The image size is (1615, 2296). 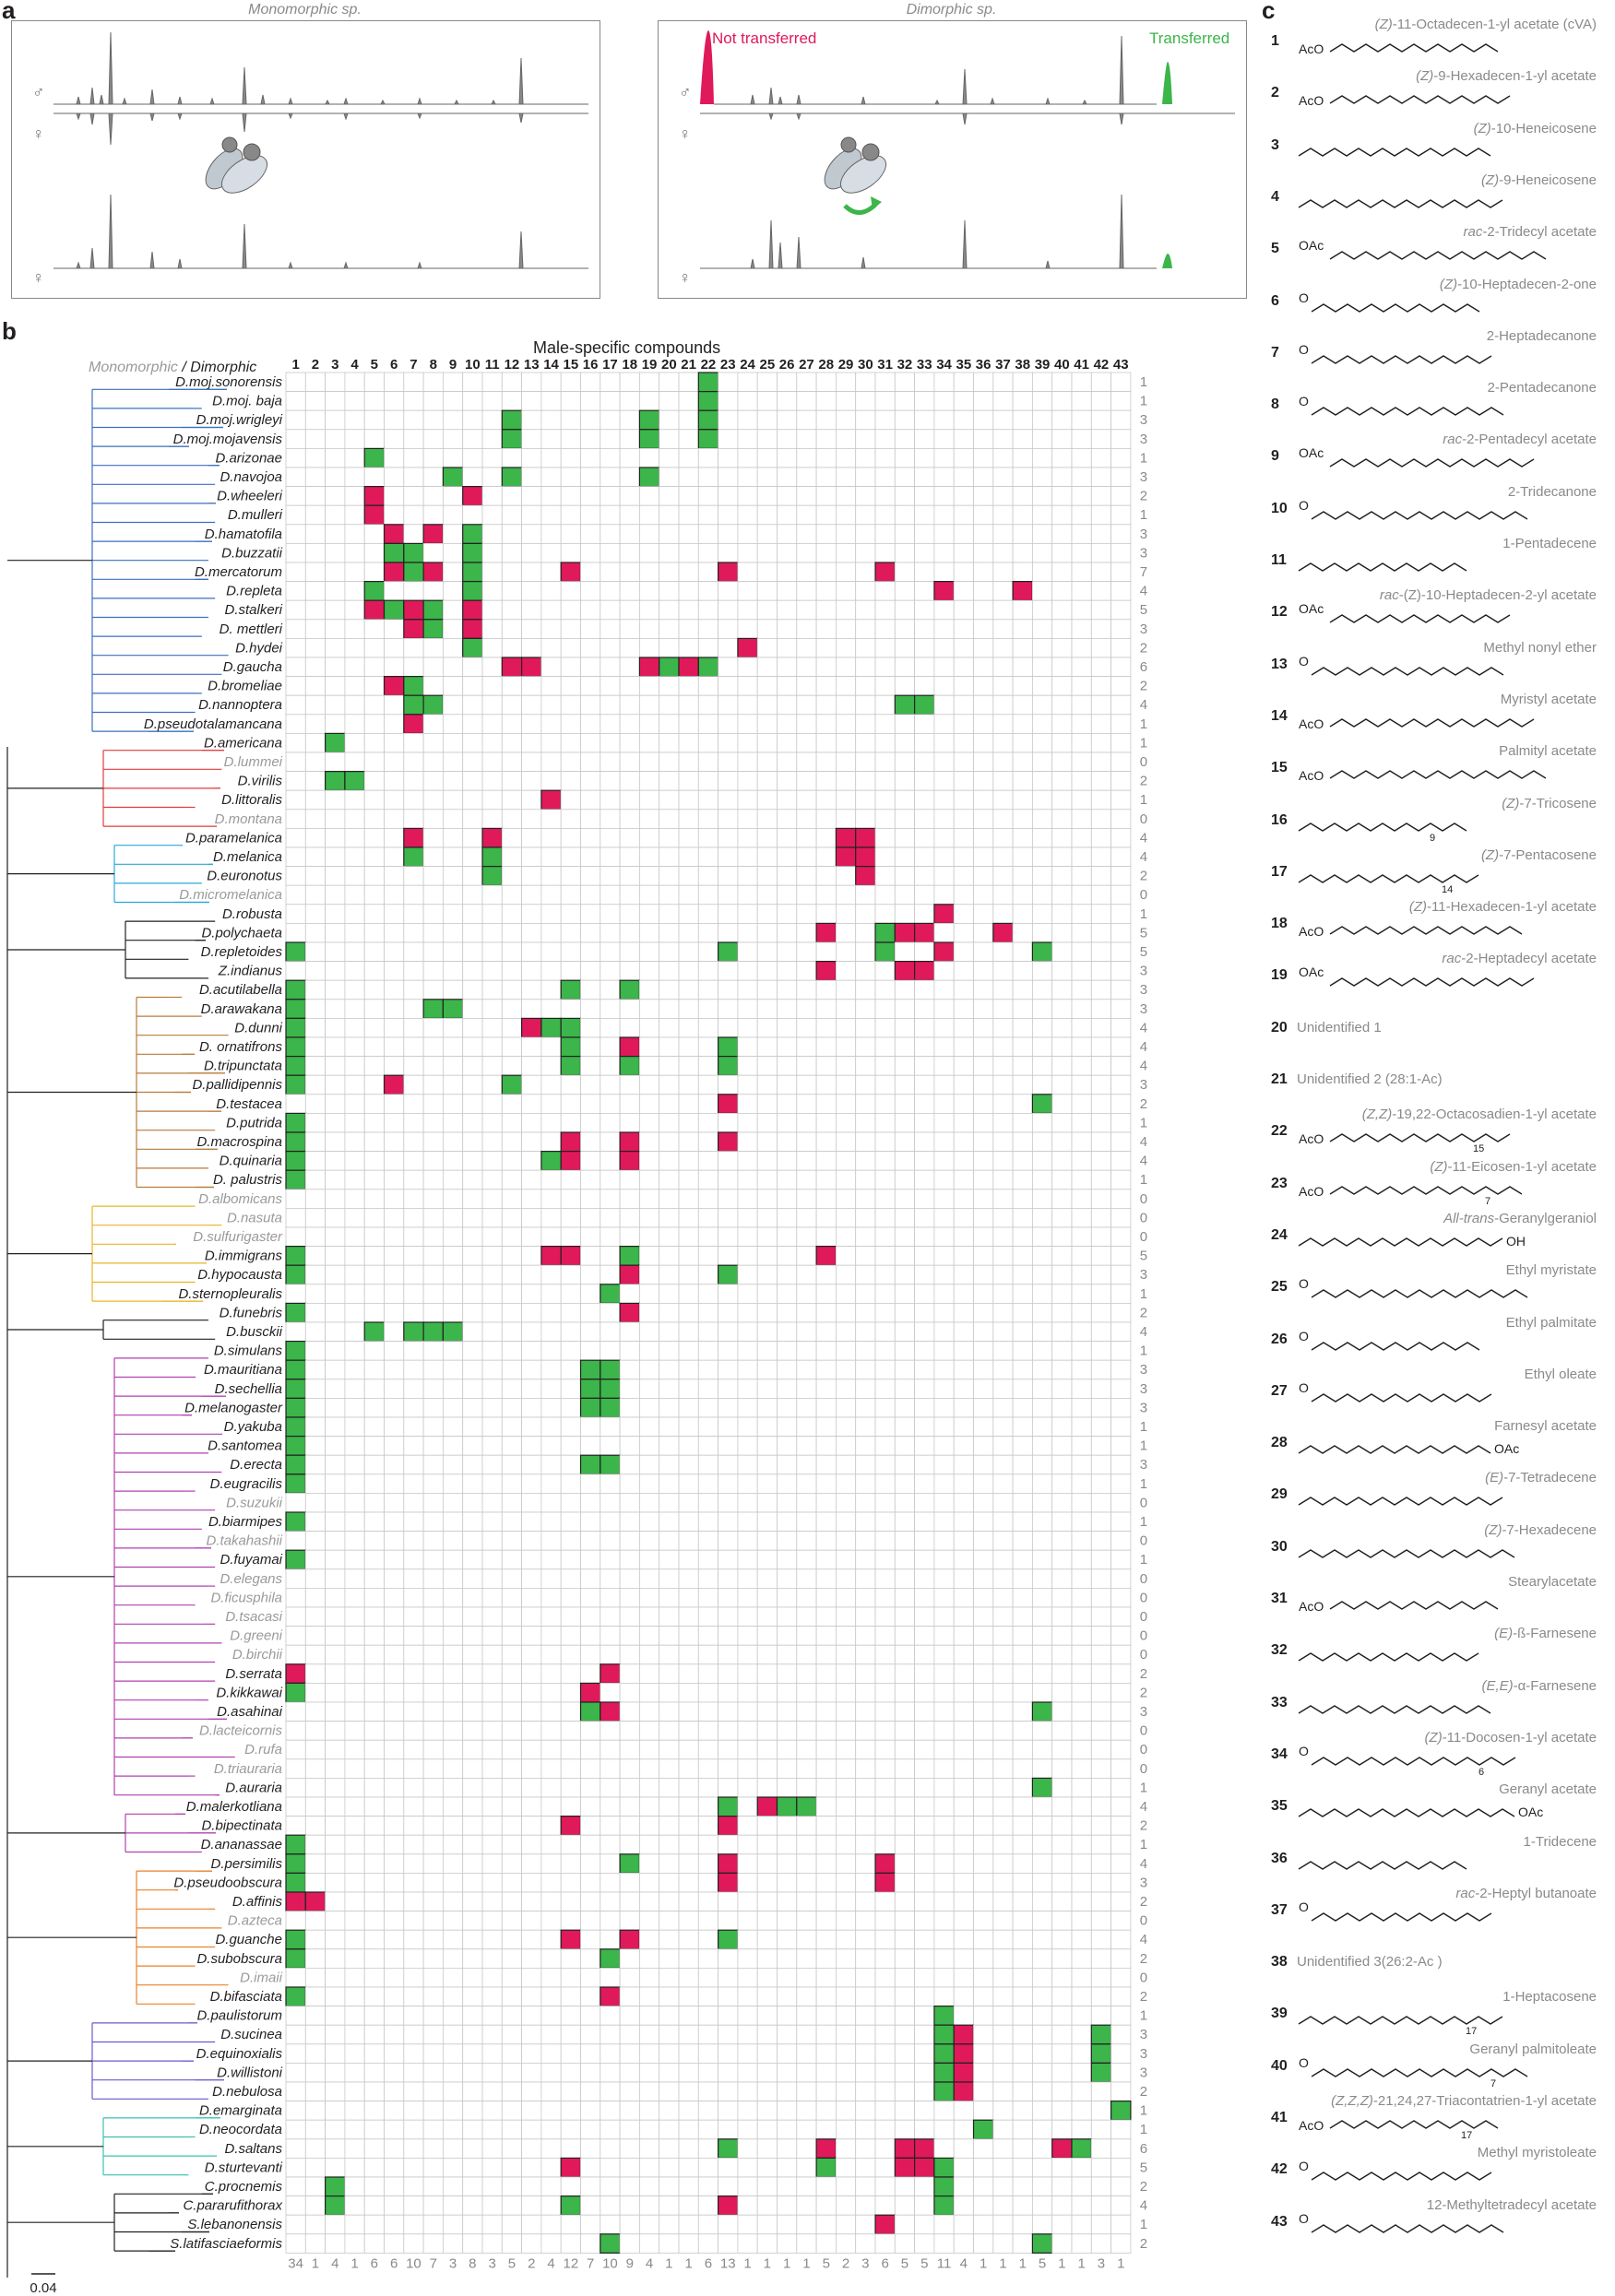 What do you see at coordinates (1279, 1131) in the screenshot?
I see `compound-number: 22` at bounding box center [1279, 1131].